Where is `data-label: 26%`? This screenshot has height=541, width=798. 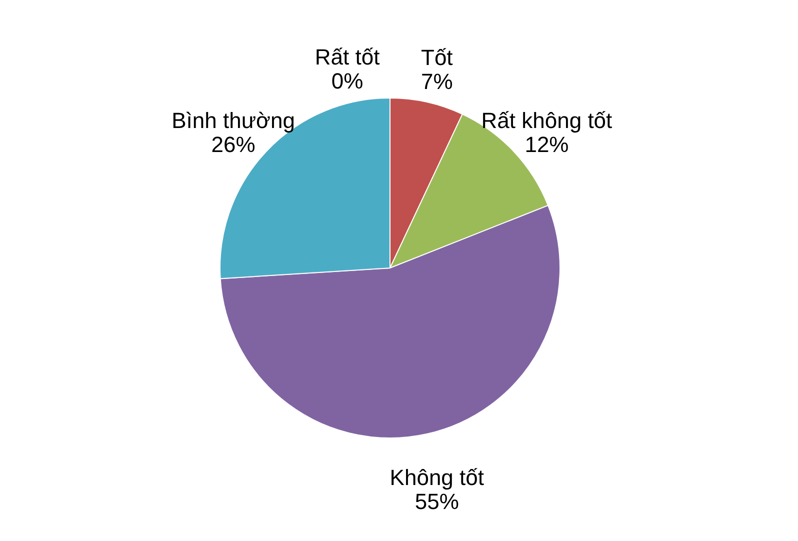
data-label: 26% is located at coordinates (233, 144).